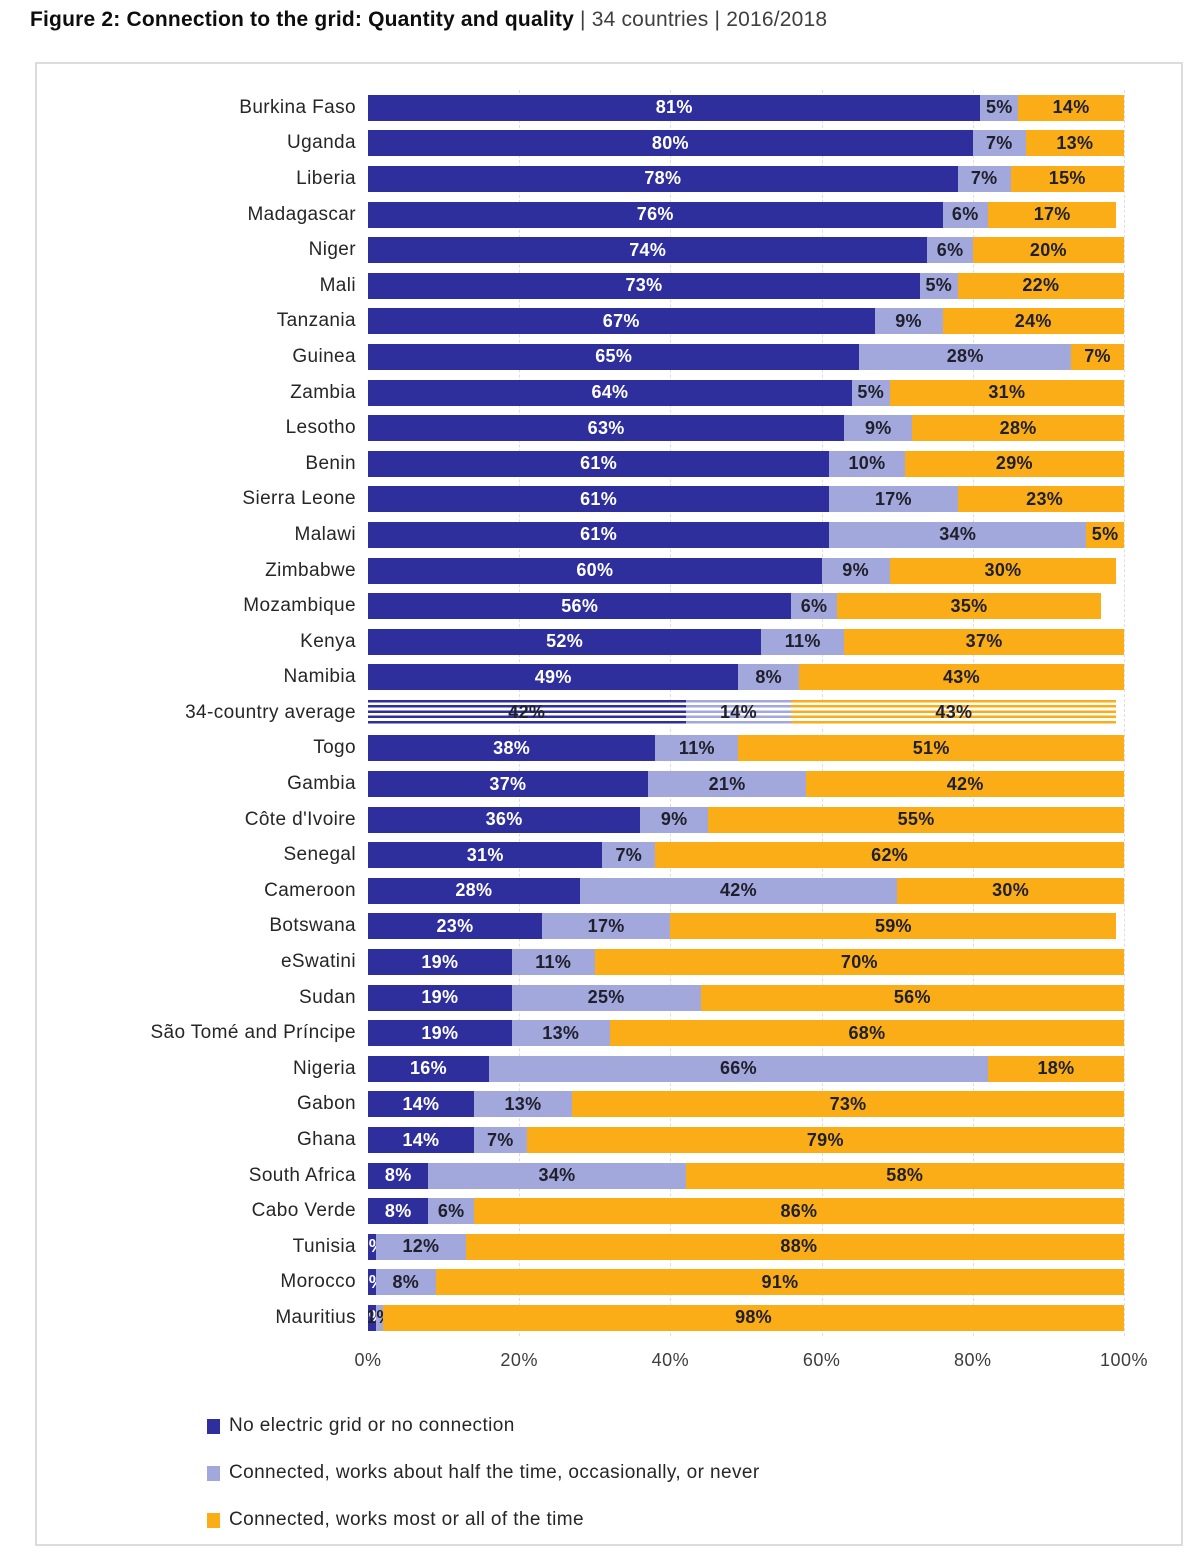 This screenshot has width=1200, height=1555. What do you see at coordinates (1124, 713) in the screenshot?
I see `gridline` at bounding box center [1124, 713].